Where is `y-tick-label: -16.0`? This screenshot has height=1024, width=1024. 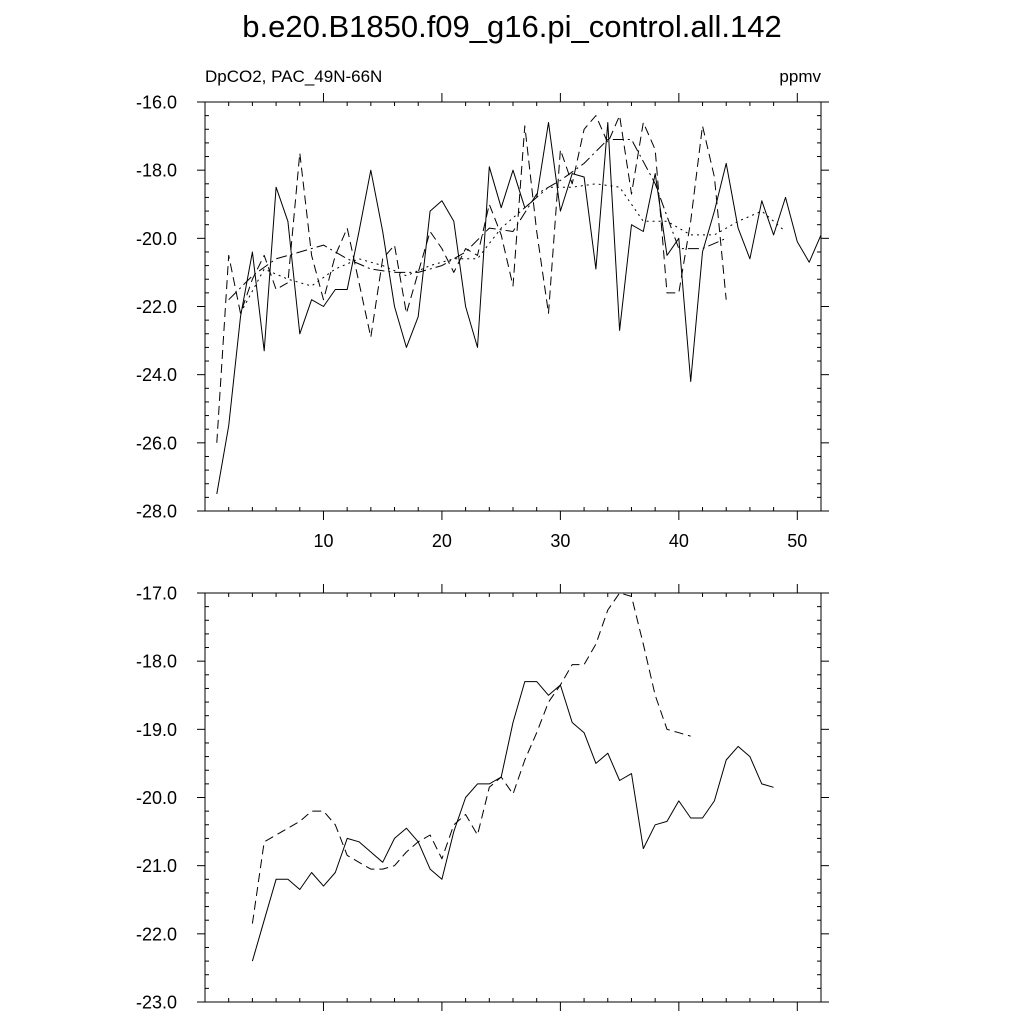
y-tick-label: -16.0 is located at coordinates (156, 103).